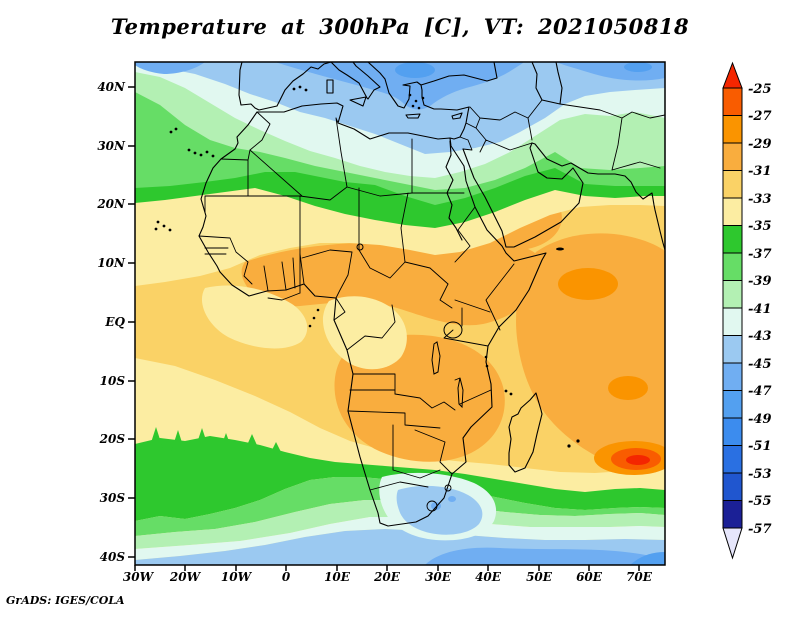 The image size is (800, 618). I want to click on colorbar-label: -33, so click(760, 199).